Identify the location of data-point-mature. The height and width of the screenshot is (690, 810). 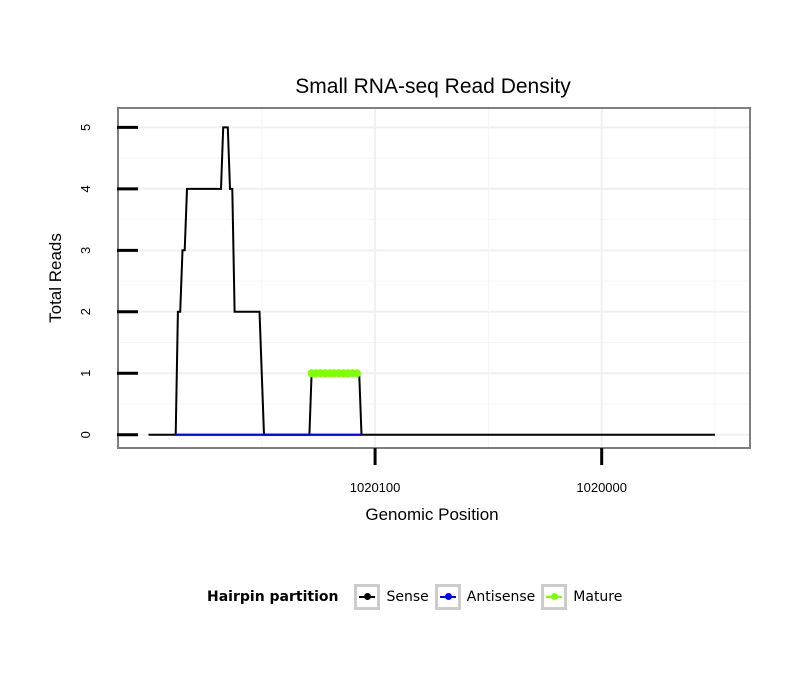
(356, 373).